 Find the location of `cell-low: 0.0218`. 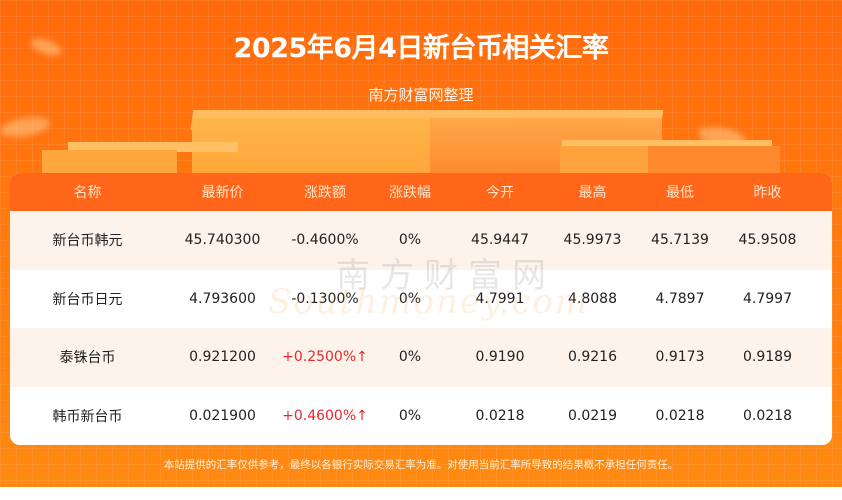

cell-low: 0.0218 is located at coordinates (680, 415).